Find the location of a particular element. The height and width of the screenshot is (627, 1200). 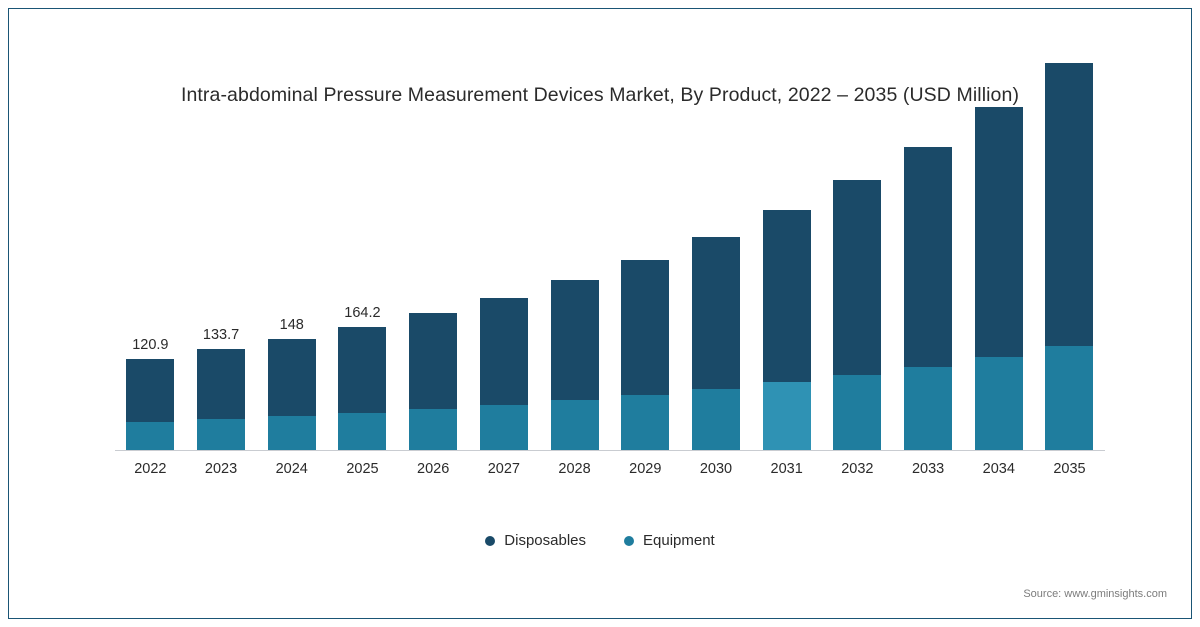

x-axis-label: 2025 is located at coordinates (362, 469).